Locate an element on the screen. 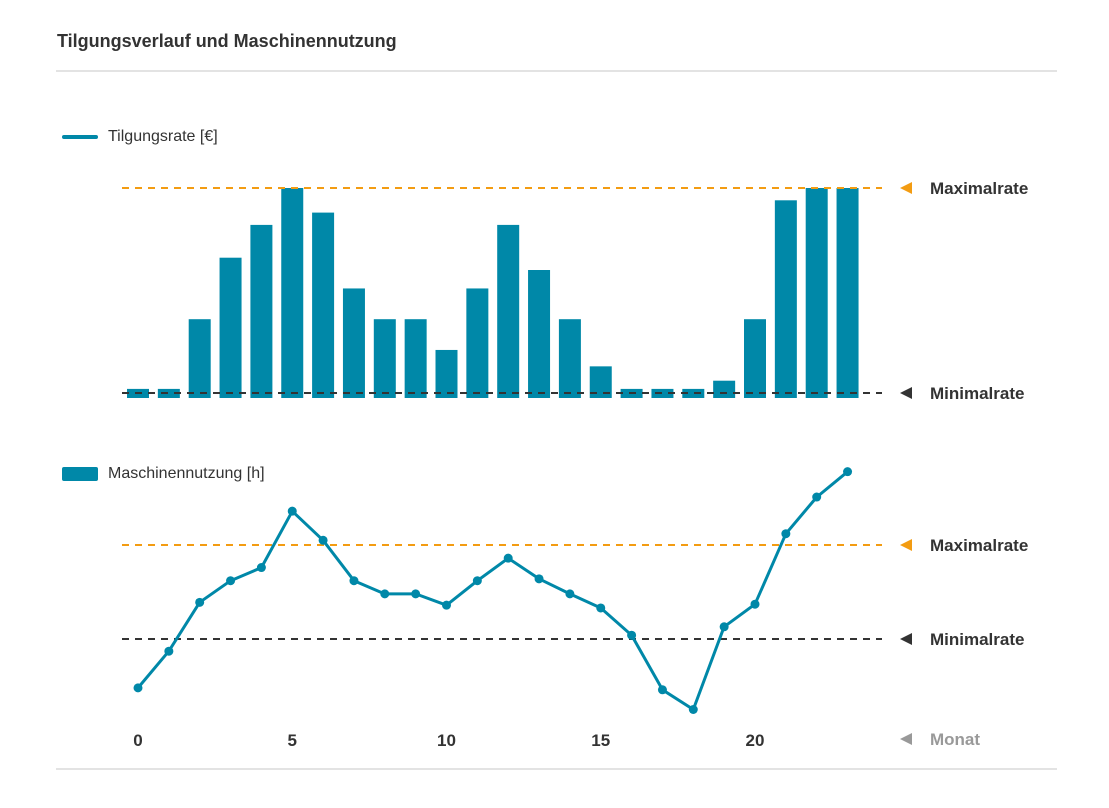 This screenshot has height=808, width=1109. legend-tilgungsrate: Tilgungsrate [€] is located at coordinates (140, 137).